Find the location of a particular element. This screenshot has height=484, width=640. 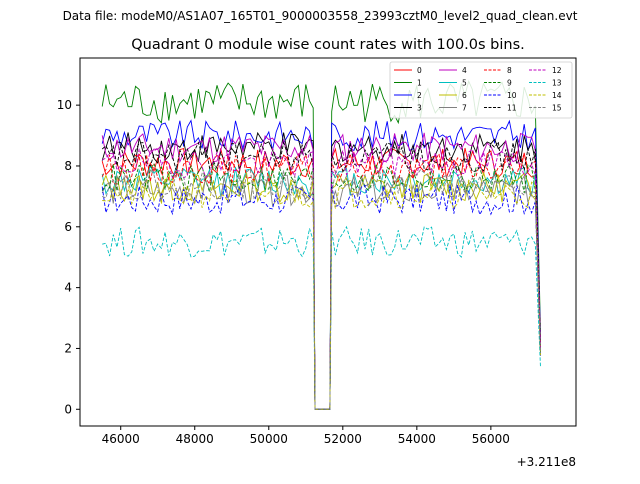

x-offset-label: +3.211e8 is located at coordinates (546, 462).